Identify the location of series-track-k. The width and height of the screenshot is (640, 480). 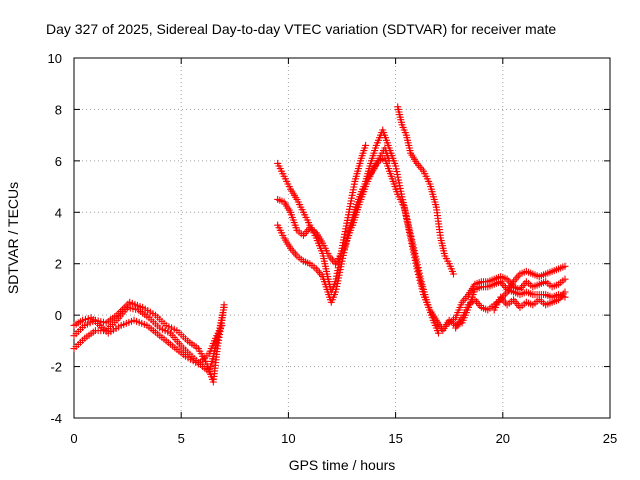
(529, 301).